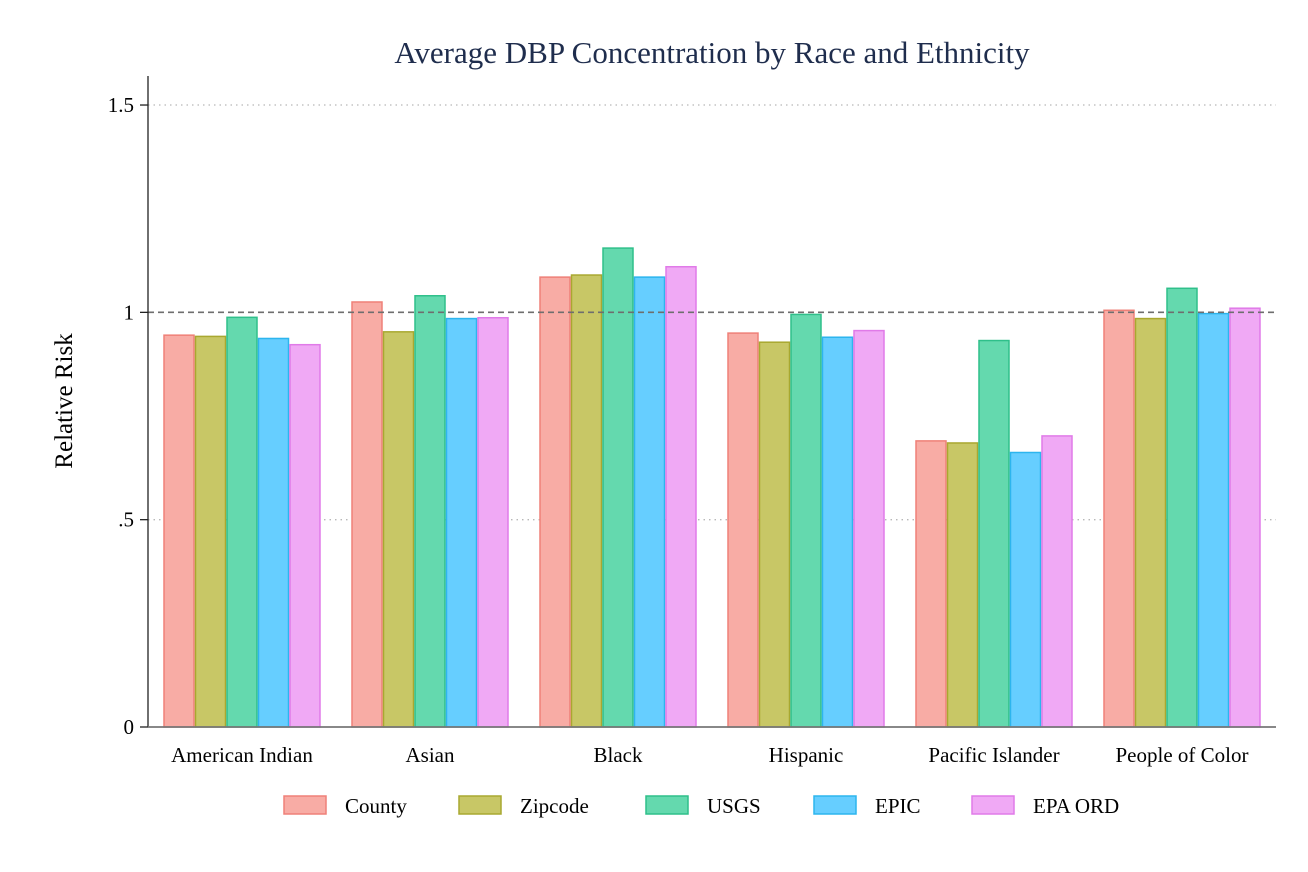  I want to click on legend-swatch-epic, so click(835, 805).